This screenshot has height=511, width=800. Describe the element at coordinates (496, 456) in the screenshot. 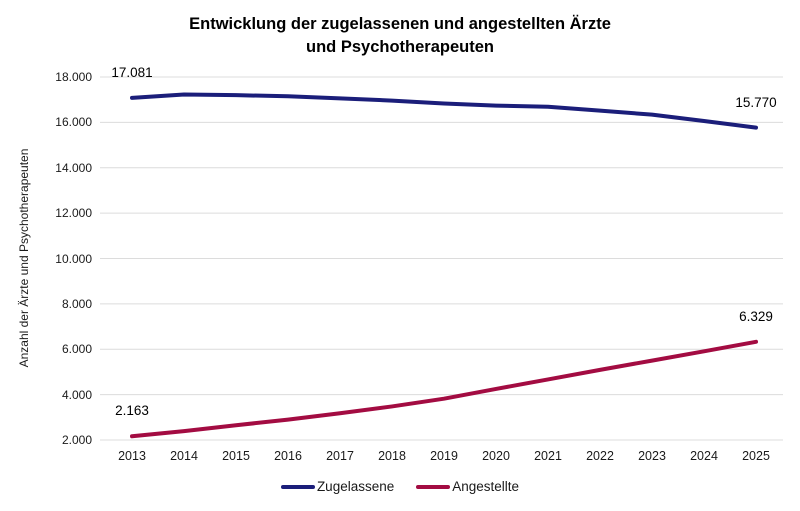

I see `x-tick-label: 2020` at that location.